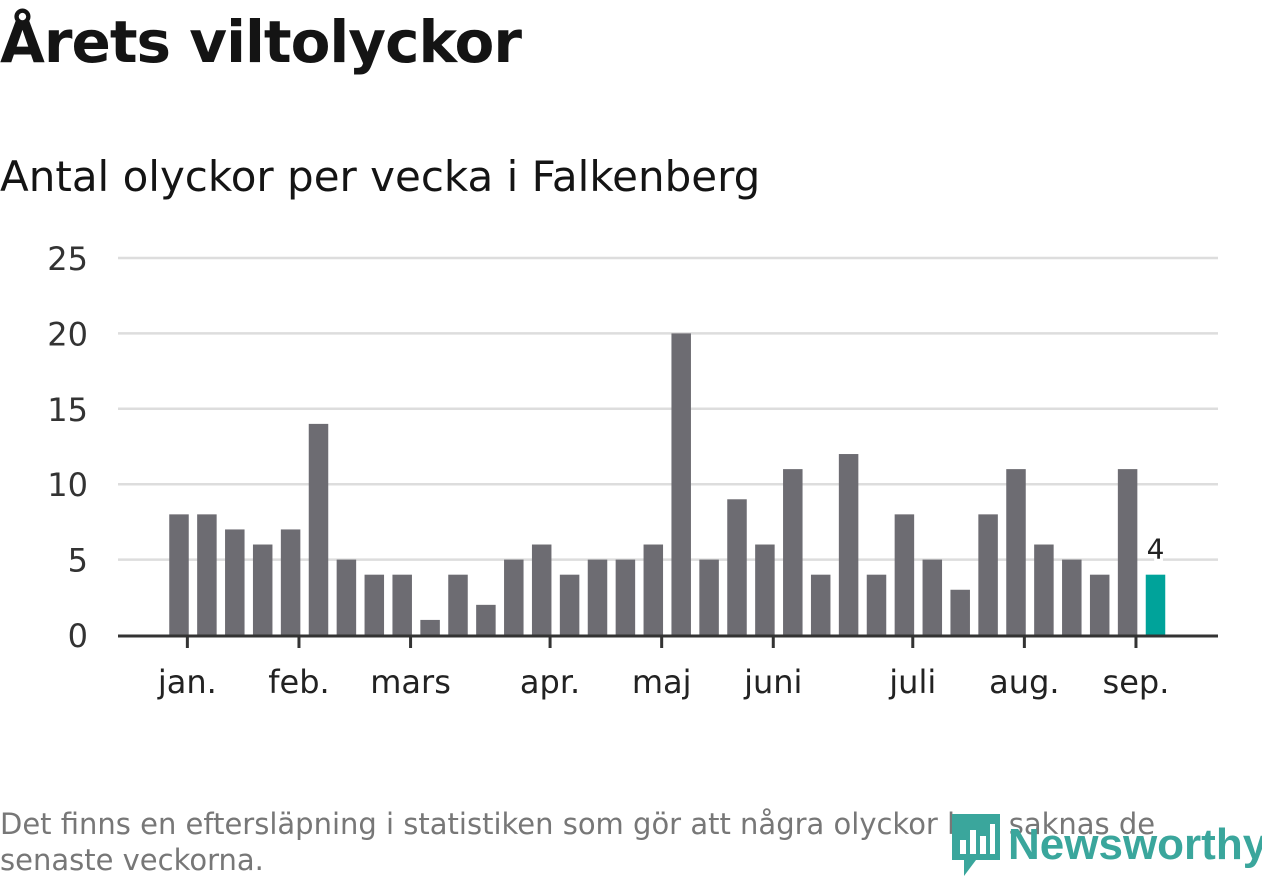 The image size is (1262, 879). What do you see at coordinates (1136, 682) in the screenshot?
I see `x-tick-label: sep.` at bounding box center [1136, 682].